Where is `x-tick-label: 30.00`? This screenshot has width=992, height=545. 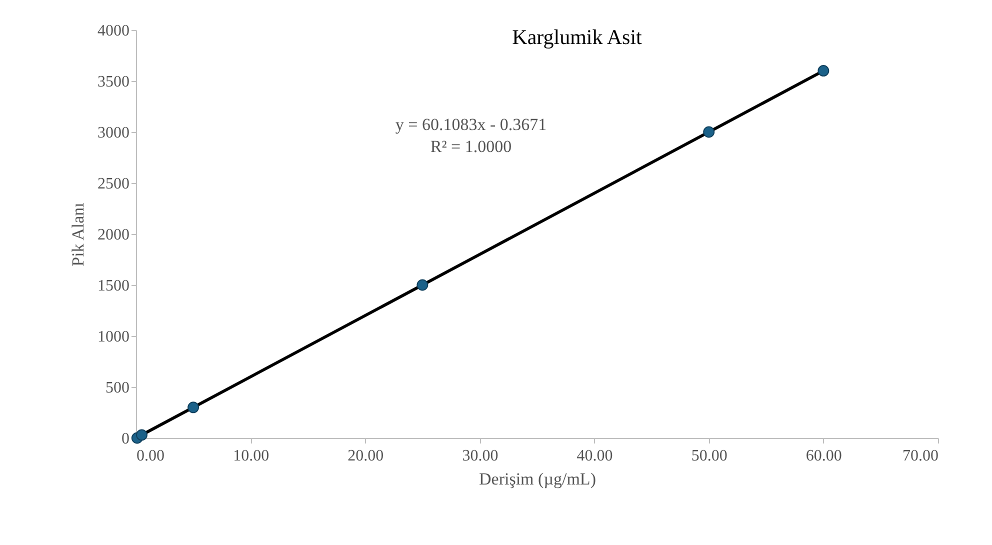
x-tick-label: 30.00 is located at coordinates (480, 456).